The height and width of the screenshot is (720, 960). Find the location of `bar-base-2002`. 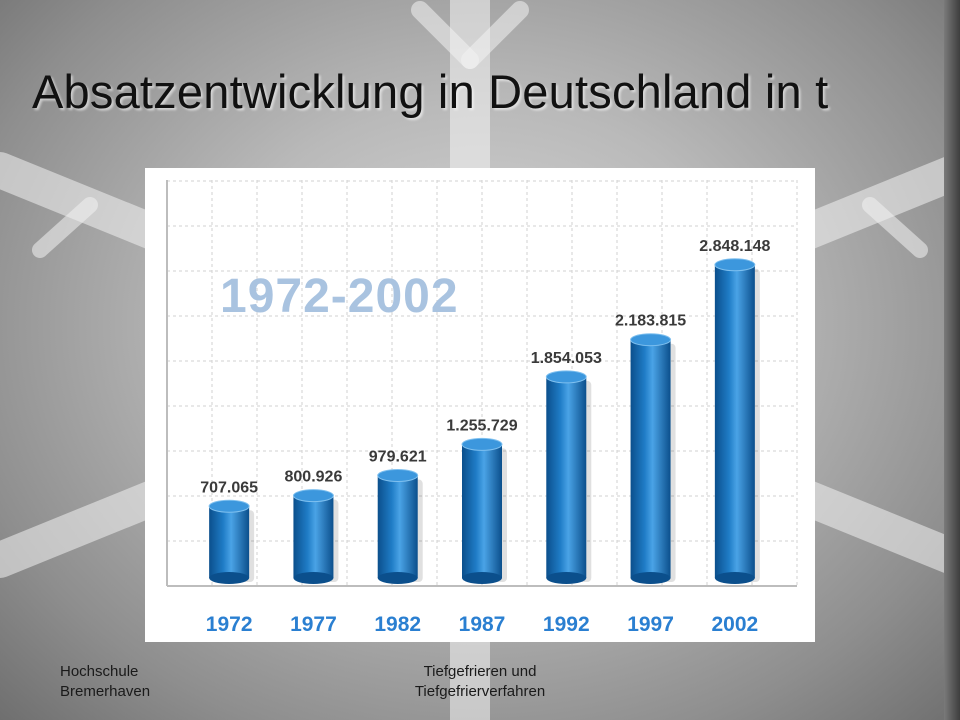

bar-base-2002 is located at coordinates (734, 578).